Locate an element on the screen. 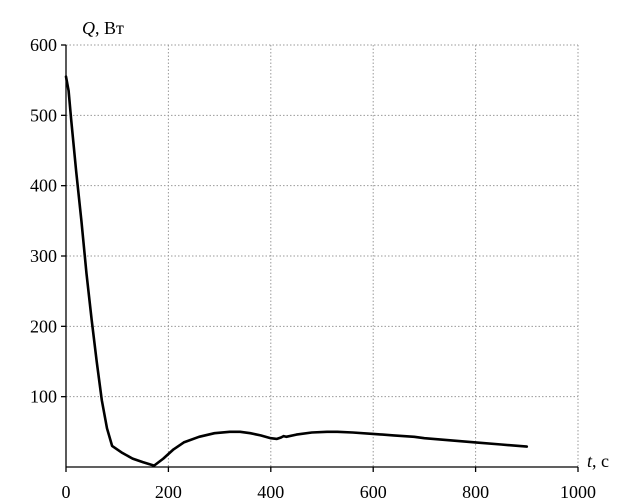 The image size is (619, 504). y-tick-label: 400 is located at coordinates (43, 186).